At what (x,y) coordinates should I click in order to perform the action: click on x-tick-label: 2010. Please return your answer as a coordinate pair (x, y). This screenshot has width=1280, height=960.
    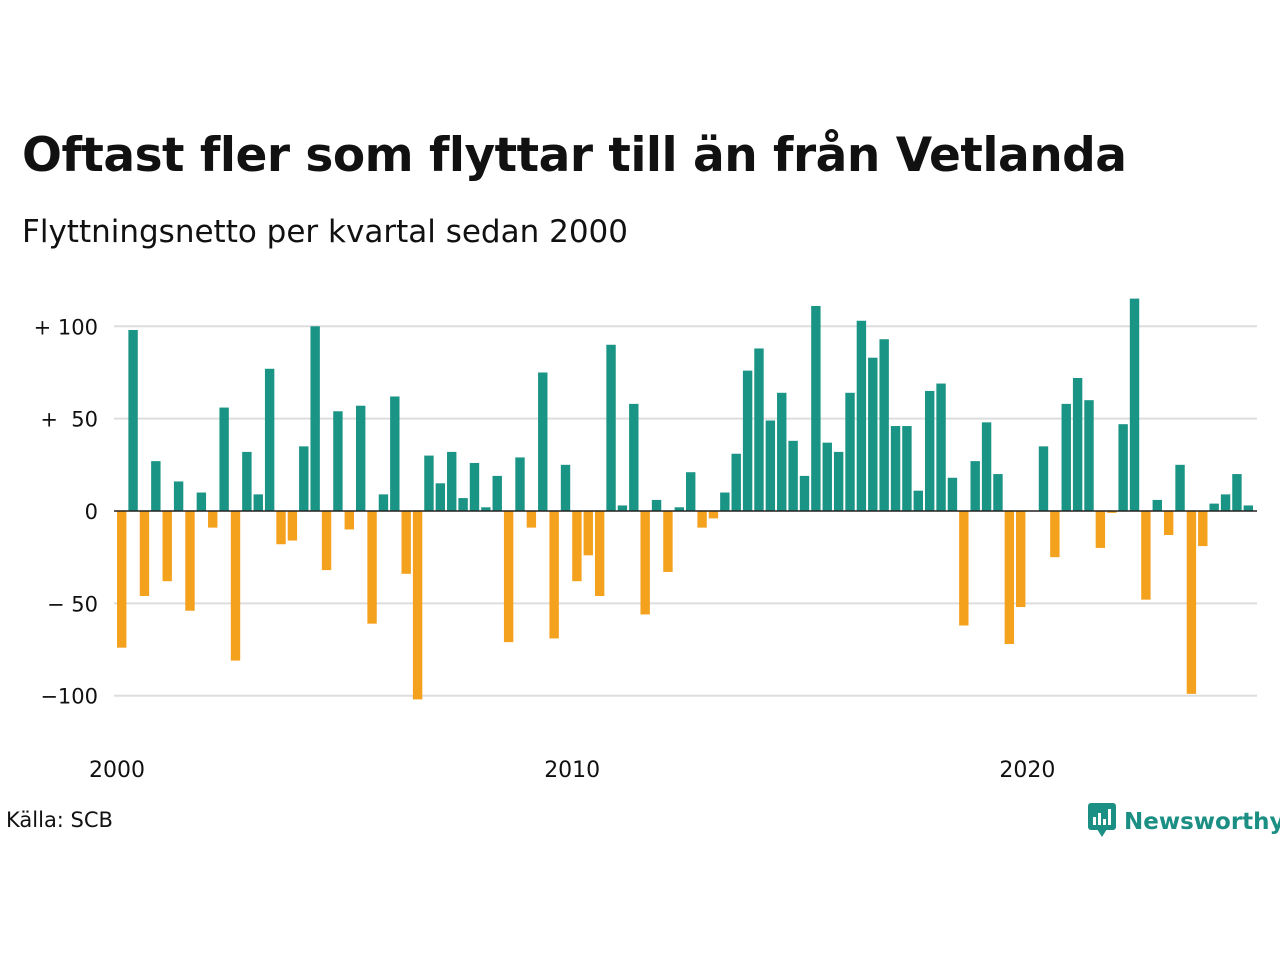
    Looking at the image, I should click on (572, 770).